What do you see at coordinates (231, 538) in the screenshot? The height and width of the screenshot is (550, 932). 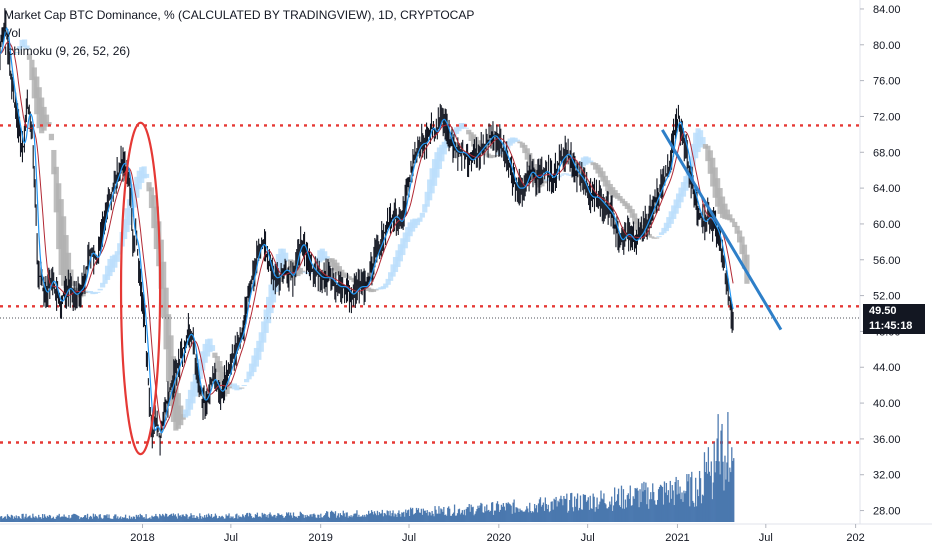 I see `x-tick-label: Jul` at bounding box center [231, 538].